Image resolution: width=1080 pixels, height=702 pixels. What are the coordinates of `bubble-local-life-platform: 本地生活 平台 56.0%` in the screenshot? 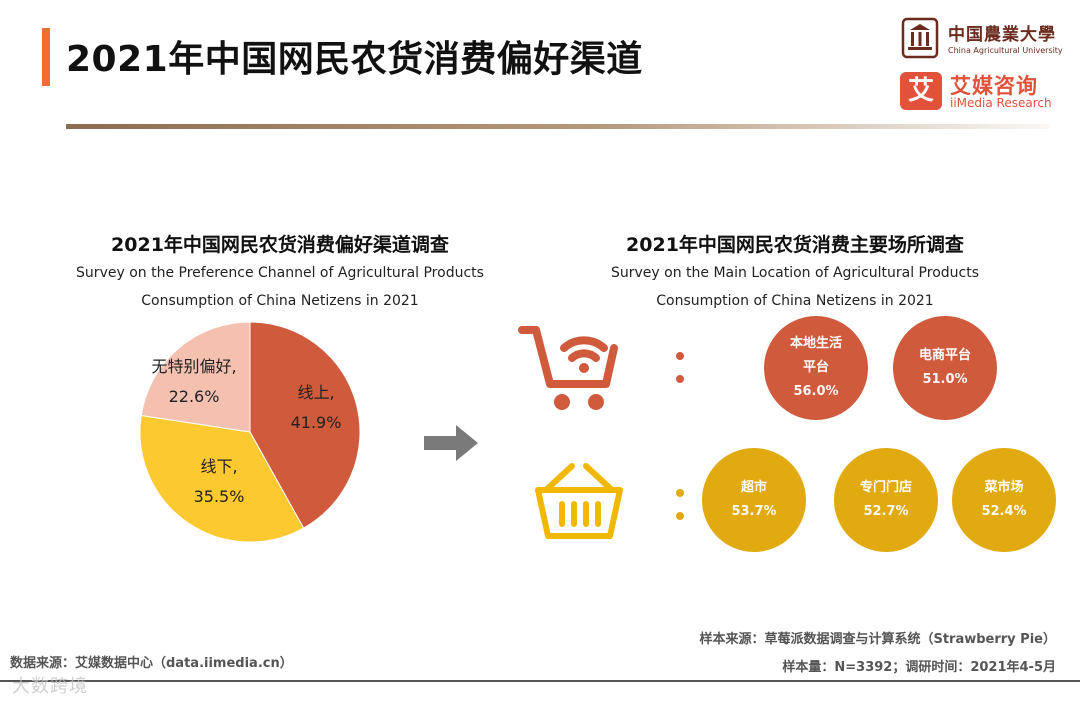 It's located at (816, 368).